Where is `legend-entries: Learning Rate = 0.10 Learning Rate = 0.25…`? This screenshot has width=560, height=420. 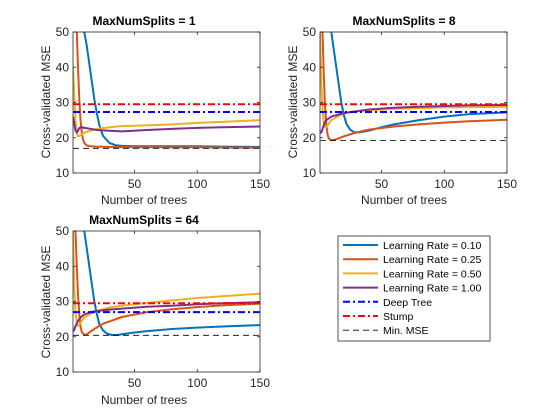 legend-entries: Learning Rate = 0.10 Learning Rate = 0.25… is located at coordinates (412, 288).